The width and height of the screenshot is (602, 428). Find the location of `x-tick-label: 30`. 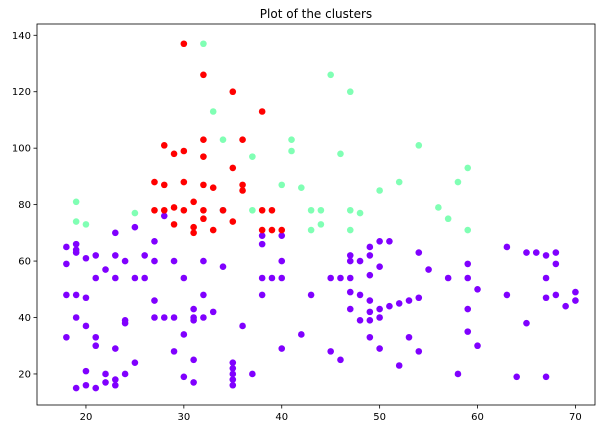

x-tick-label: 30 is located at coordinates (183, 417).